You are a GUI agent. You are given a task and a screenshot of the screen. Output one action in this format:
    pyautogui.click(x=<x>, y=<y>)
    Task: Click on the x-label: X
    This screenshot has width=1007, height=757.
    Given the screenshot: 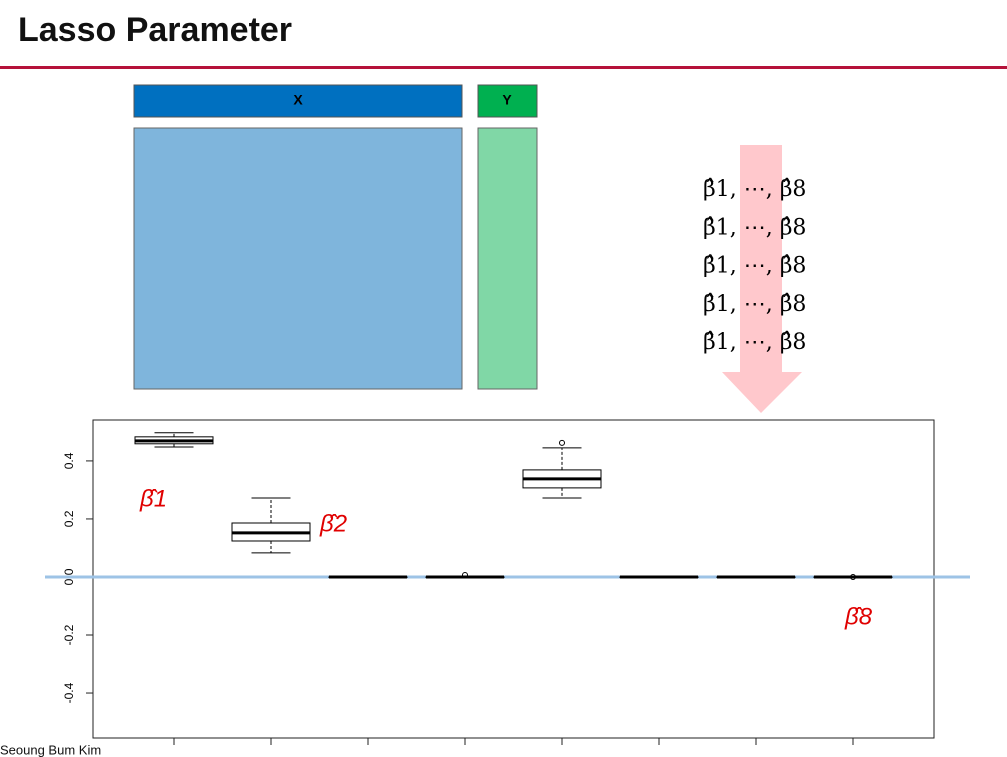 What is the action you would take?
    pyautogui.click(x=298, y=100)
    